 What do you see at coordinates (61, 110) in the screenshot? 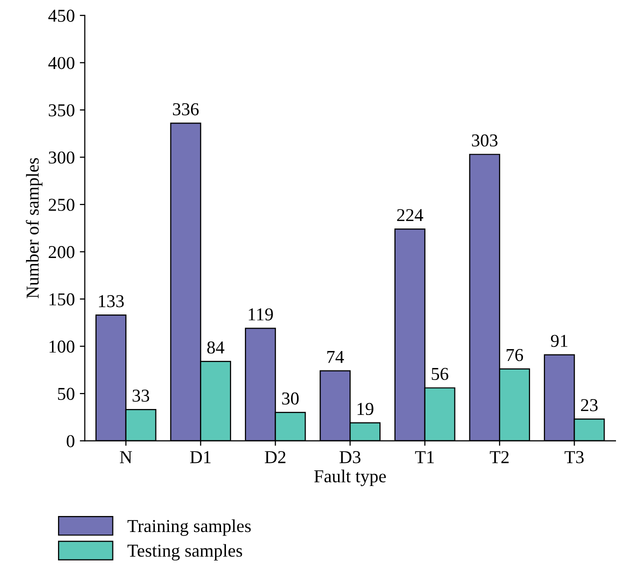
I see `y-tick-label: 350` at bounding box center [61, 110].